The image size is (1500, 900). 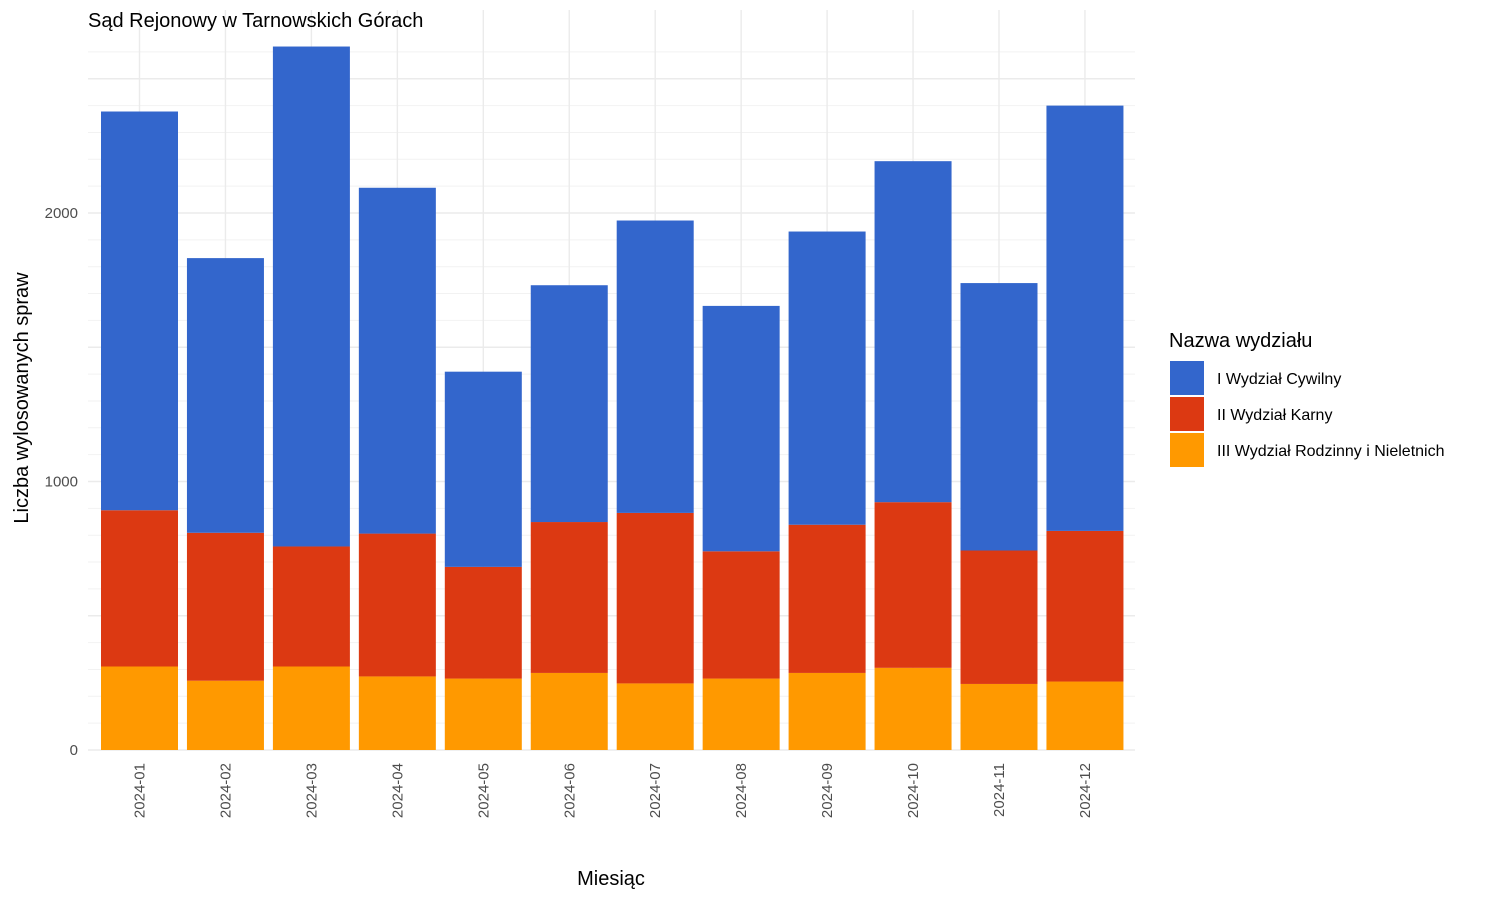 I want to click on y-tick-label: 2000, so click(x=61, y=213).